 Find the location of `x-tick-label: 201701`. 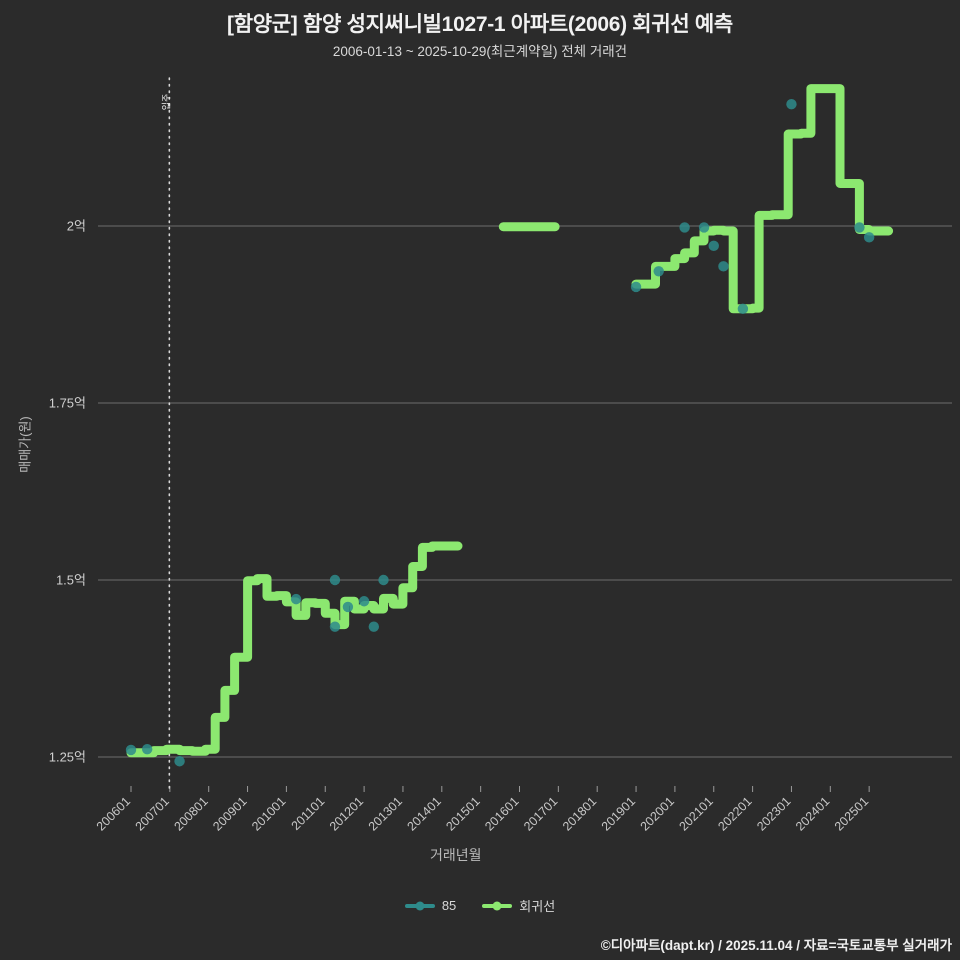

x-tick-label: 201701 is located at coordinates (540, 813).